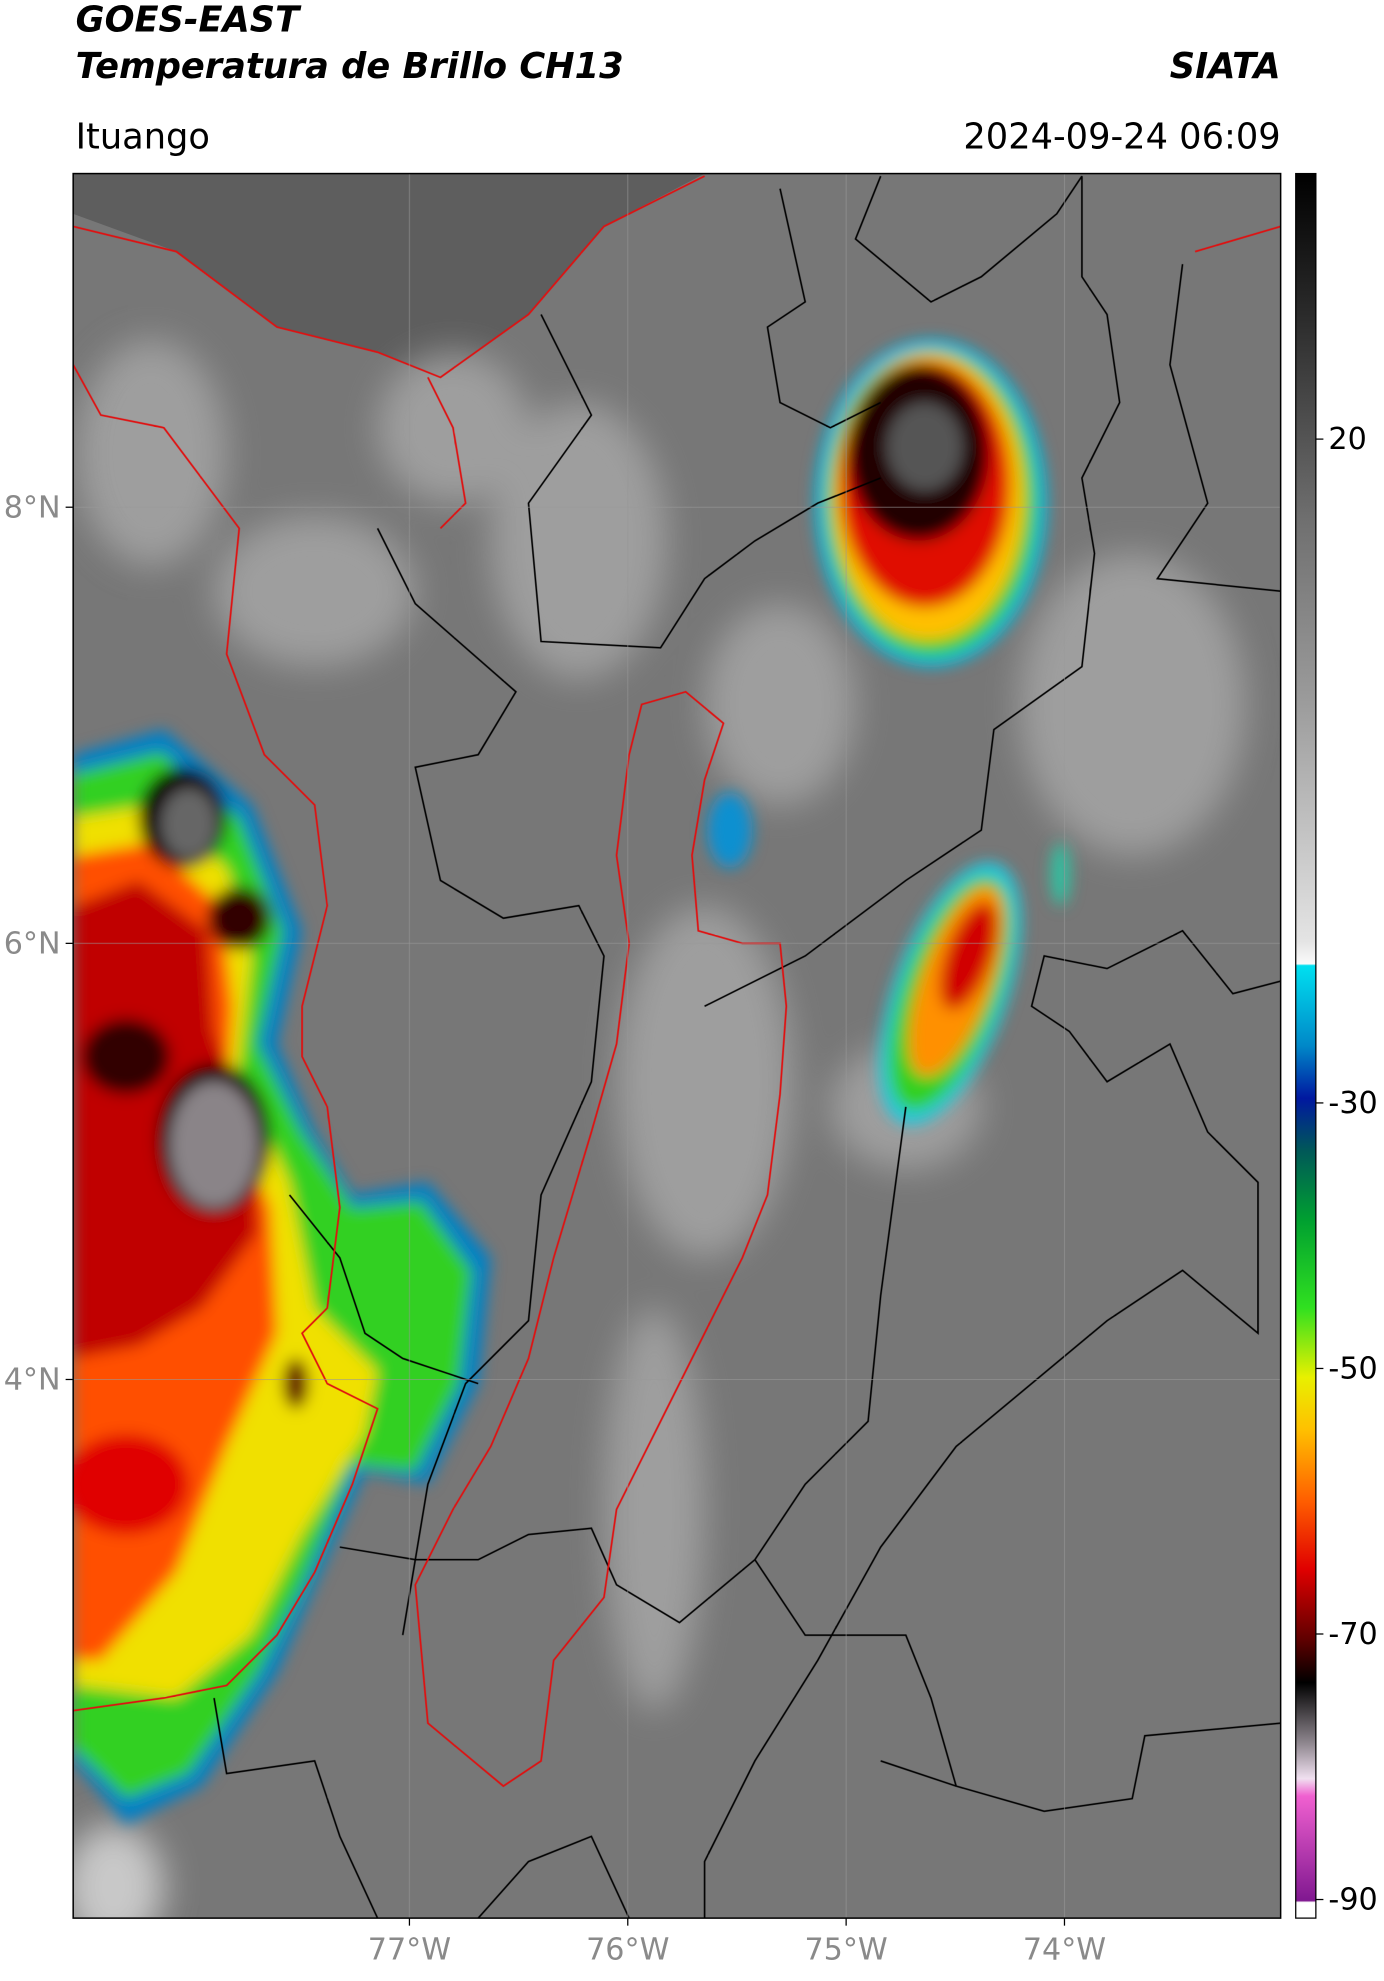  I want to click on source: SIATA, so click(1225, 66).